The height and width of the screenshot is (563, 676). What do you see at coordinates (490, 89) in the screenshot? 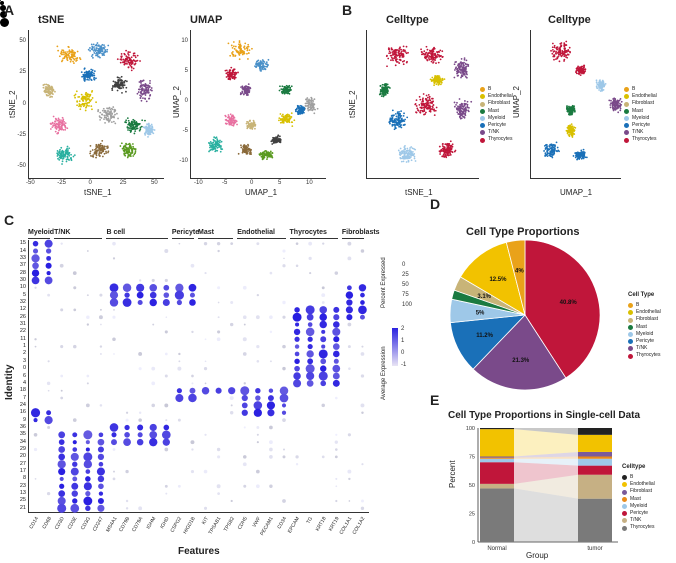
I see `legend-b1-label: B` at bounding box center [490, 89].